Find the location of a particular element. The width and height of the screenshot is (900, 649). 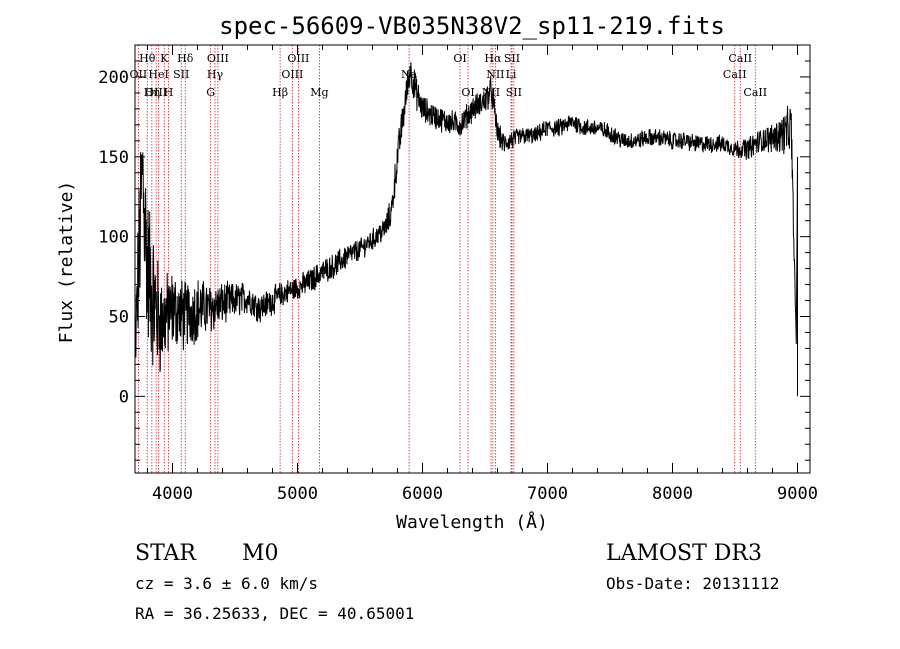

x-tick-label: 7000 is located at coordinates (547, 494).